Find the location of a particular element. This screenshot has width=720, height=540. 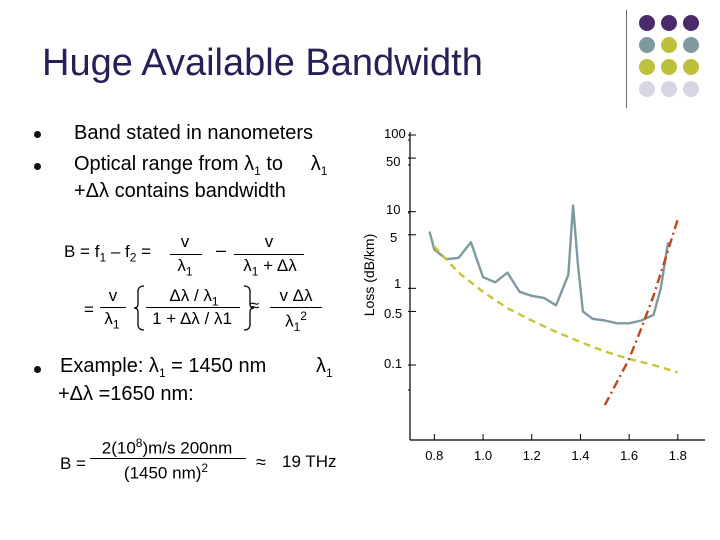

minus-sign: – is located at coordinates (221, 250).